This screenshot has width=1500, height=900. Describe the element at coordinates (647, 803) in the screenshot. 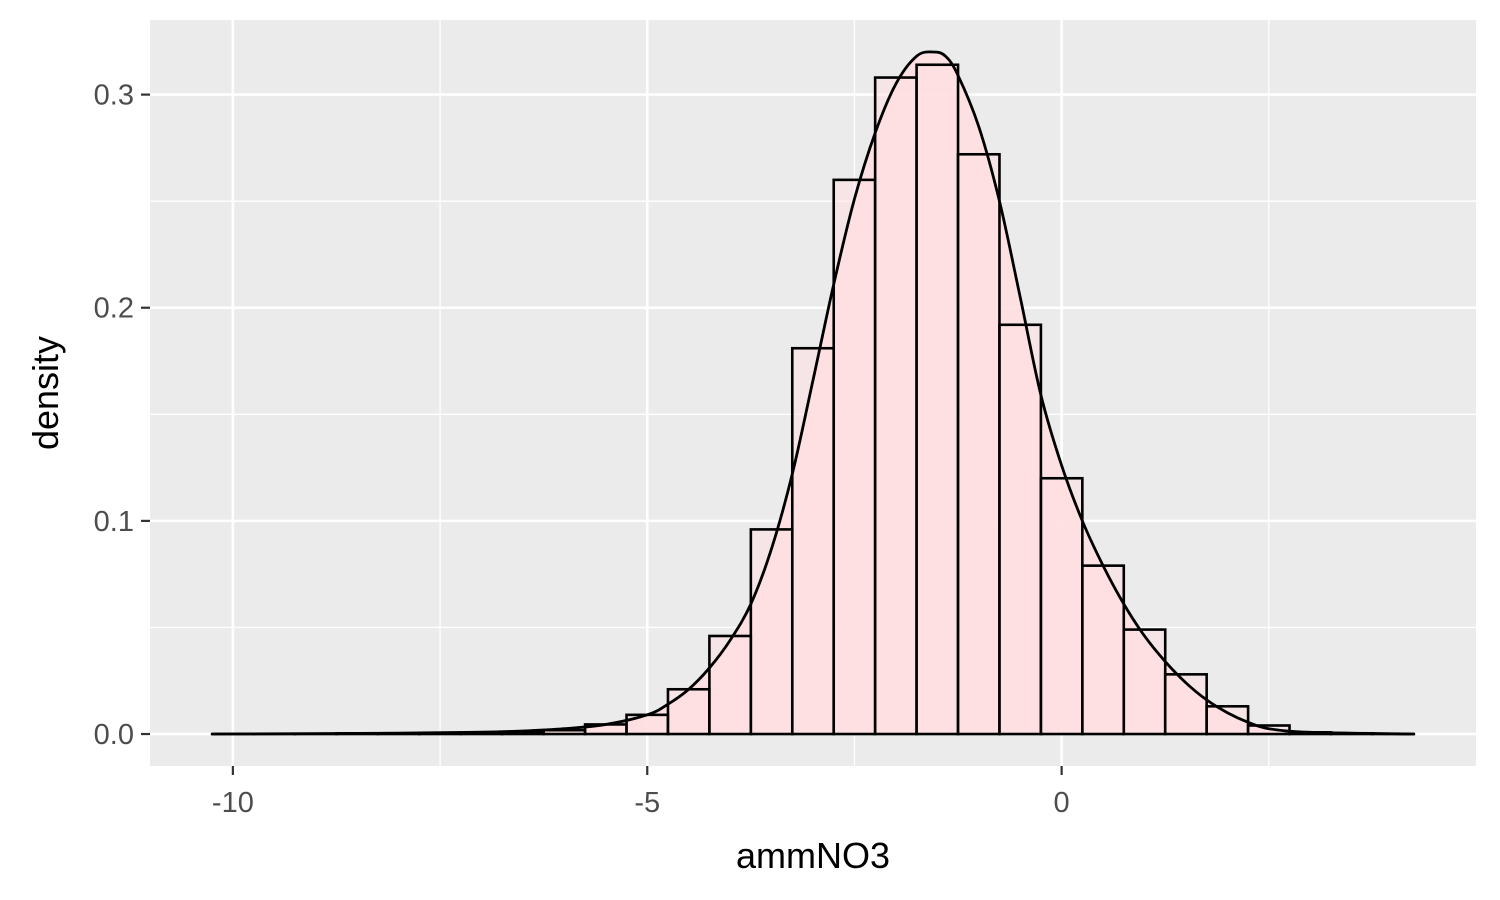

I see `x-tick-label: -5` at that location.